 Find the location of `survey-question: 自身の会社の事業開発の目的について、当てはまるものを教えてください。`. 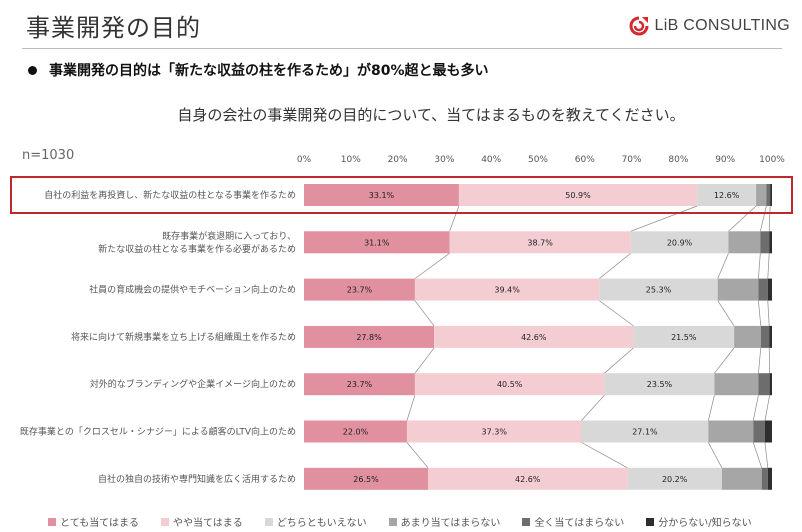

survey-question: 自身の会社の事業開発の目的について、当てはまるものを教えてください。 is located at coordinates (431, 115).